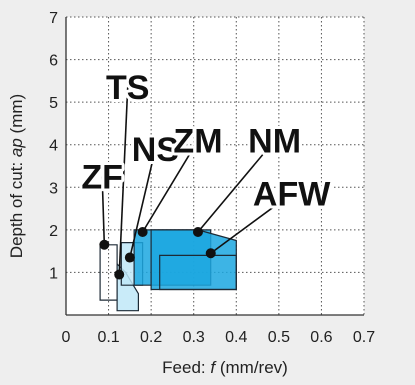  I want to click on marker-afw, so click(210, 253).